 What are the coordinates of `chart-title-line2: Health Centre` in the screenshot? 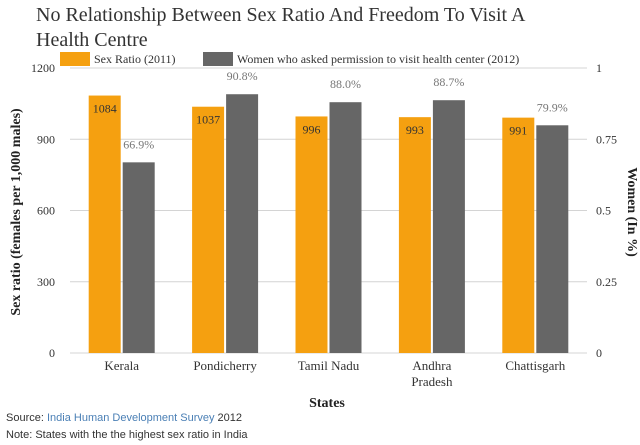 It's located at (92, 40).